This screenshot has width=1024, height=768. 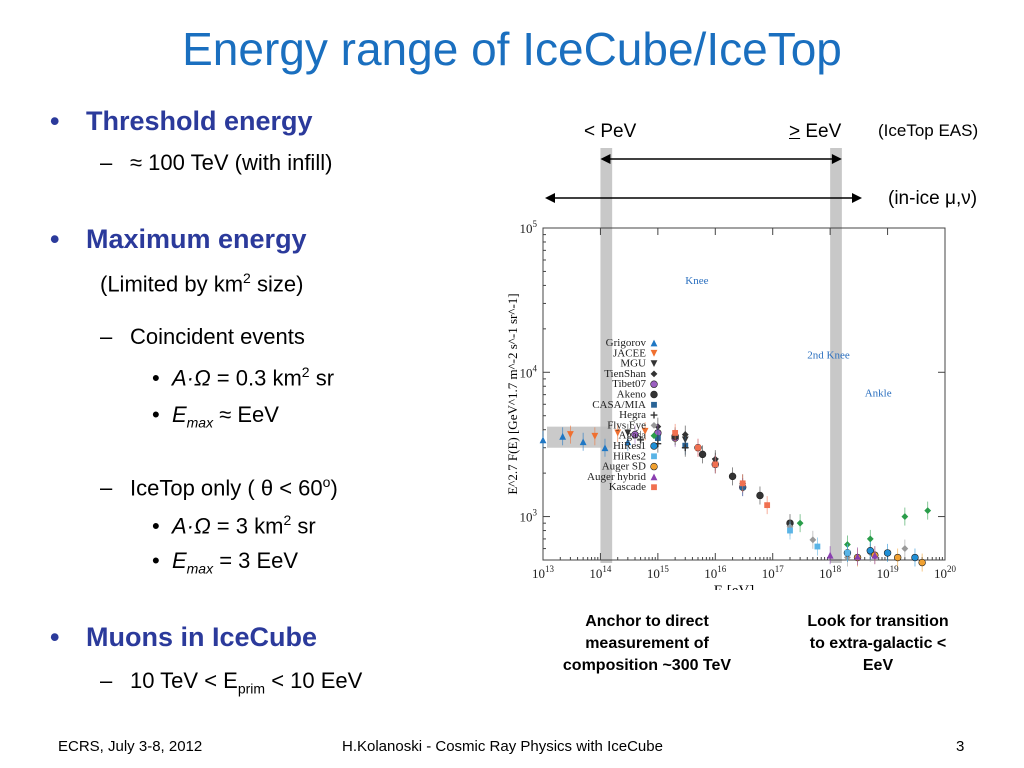 I want to click on x-tick-label: 1018, so click(x=830, y=572).